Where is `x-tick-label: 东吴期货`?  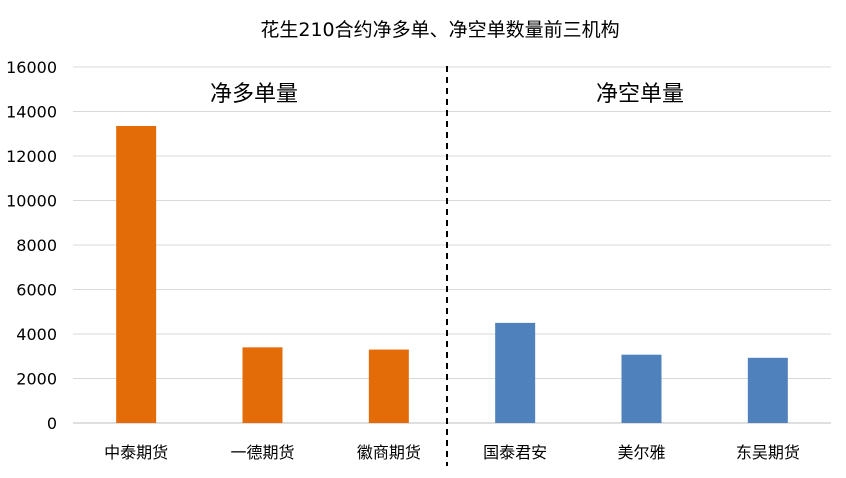
x-tick-label: 东吴期货 is located at coordinates (768, 452).